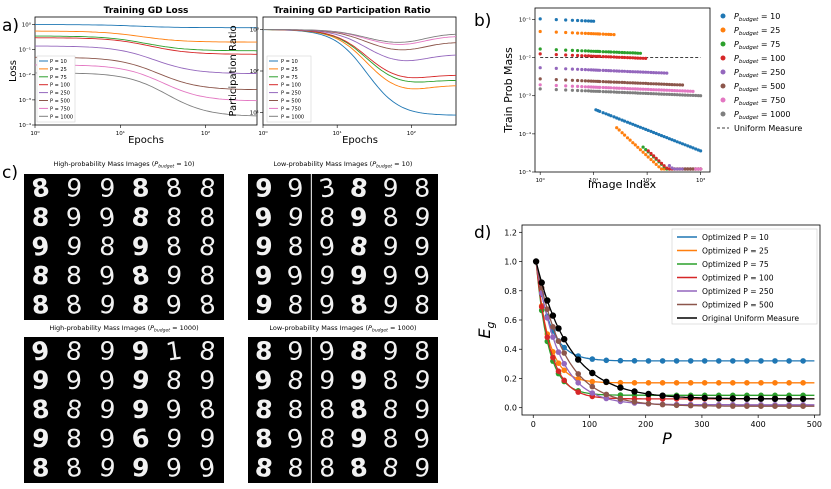 The image size is (831, 489). Describe the element at coordinates (174, 351) in the screenshot. I see `digit-image: 1` at that location.